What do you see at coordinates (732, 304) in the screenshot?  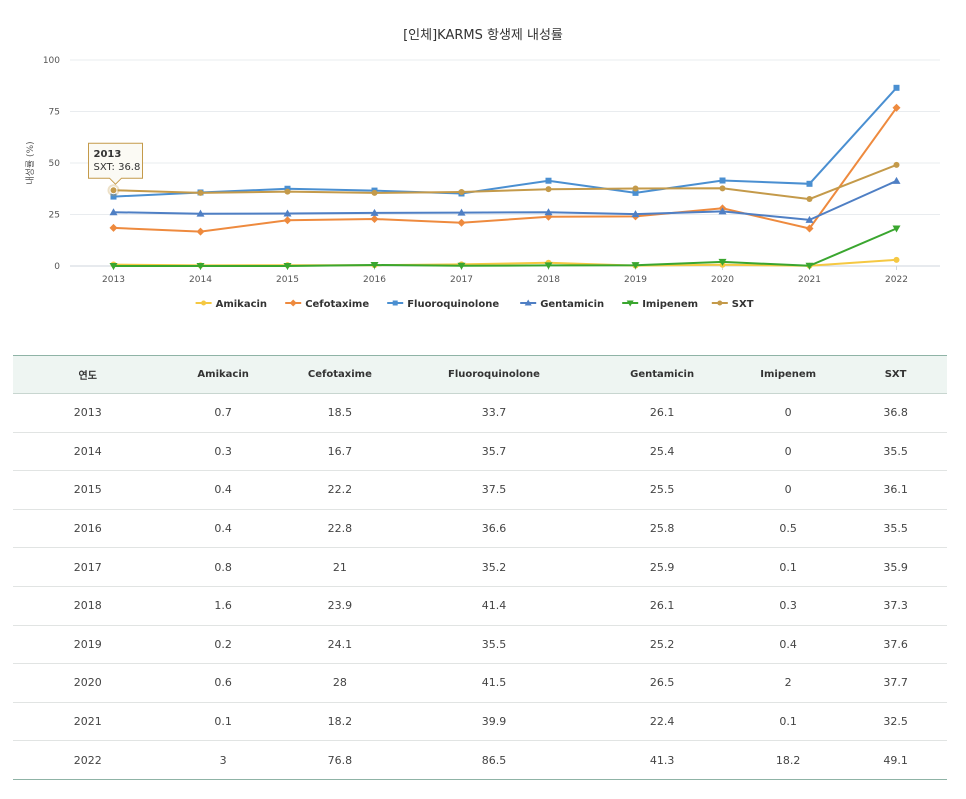 I see `legend-item-sxt: SXT` at bounding box center [732, 304].